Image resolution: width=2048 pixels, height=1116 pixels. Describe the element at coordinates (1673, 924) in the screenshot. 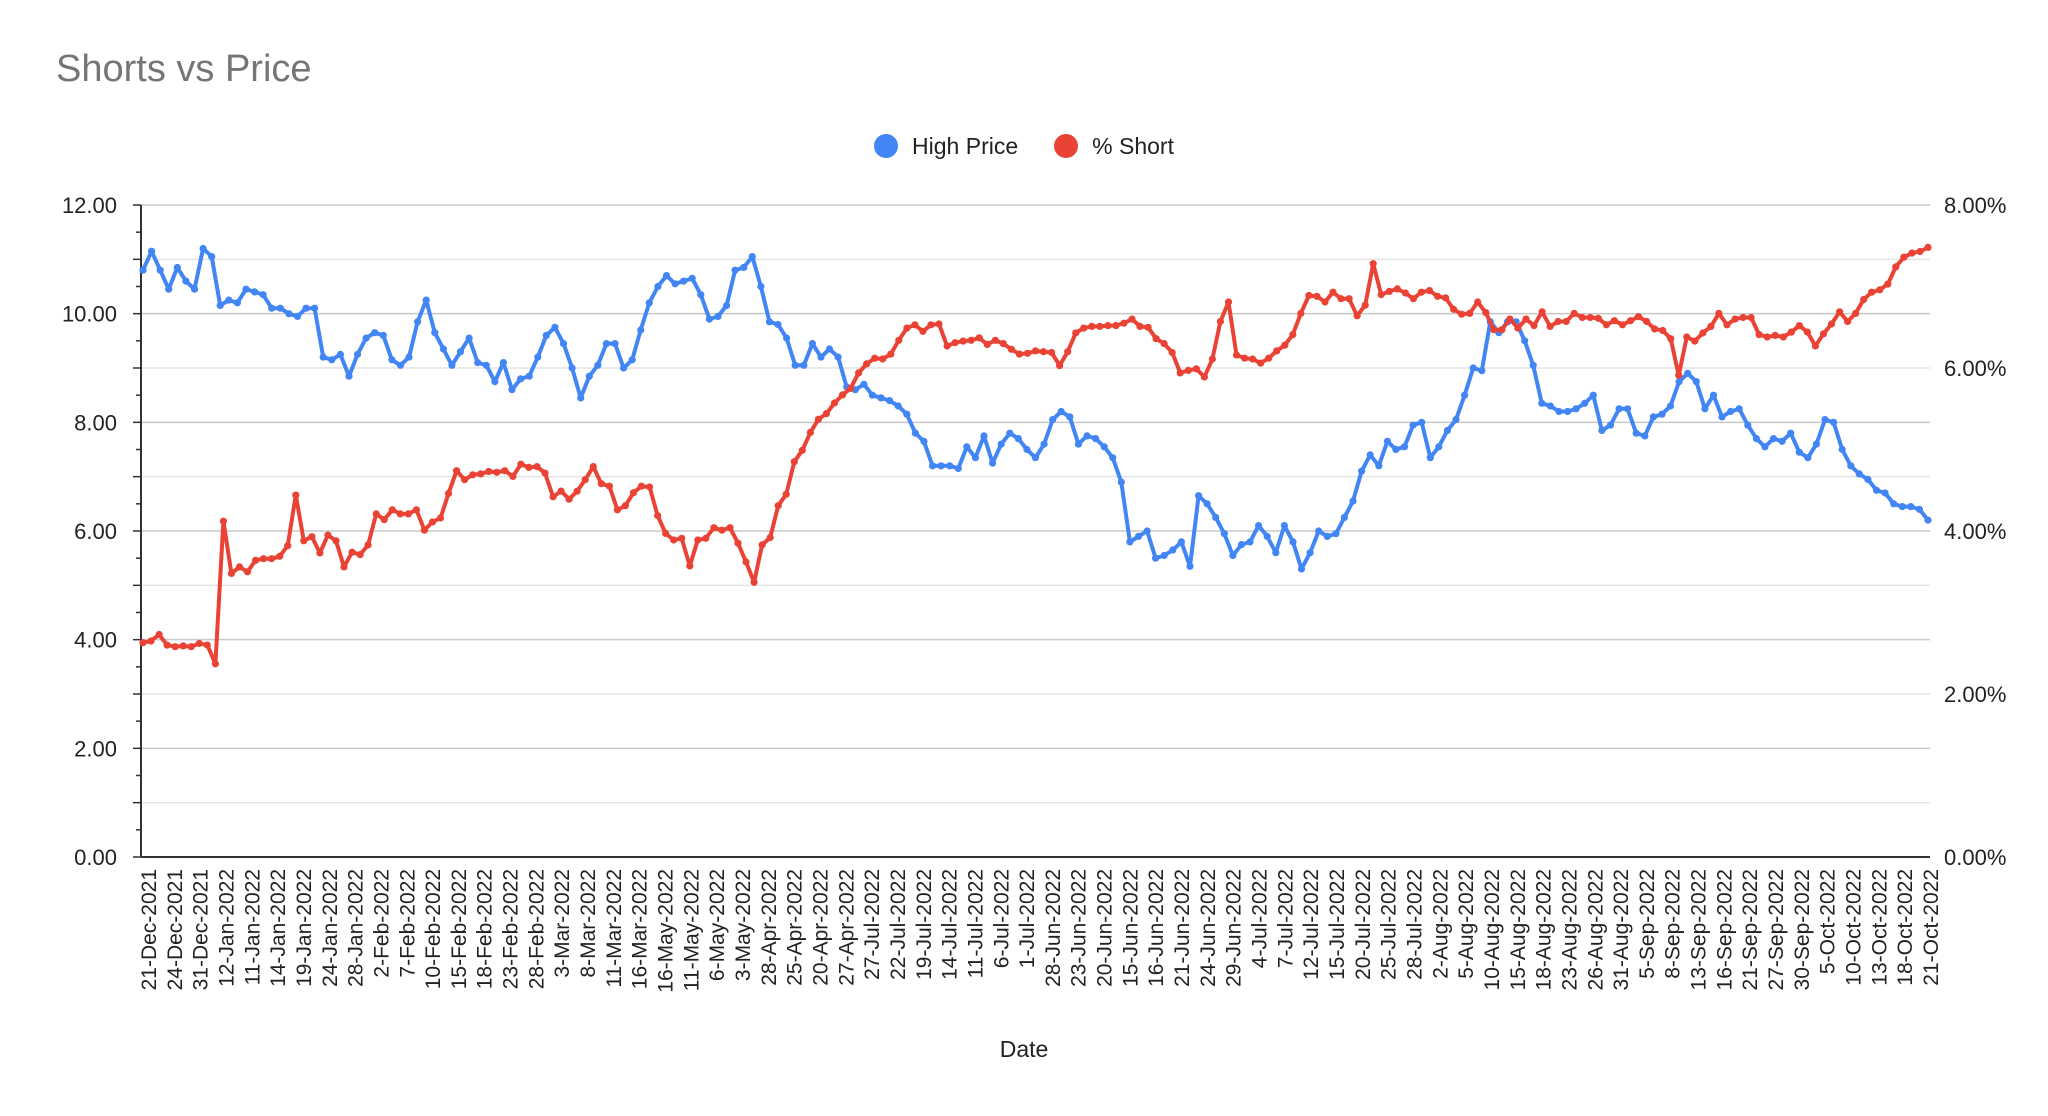

I see `x-tick-label: 8-Sep-2022` at that location.